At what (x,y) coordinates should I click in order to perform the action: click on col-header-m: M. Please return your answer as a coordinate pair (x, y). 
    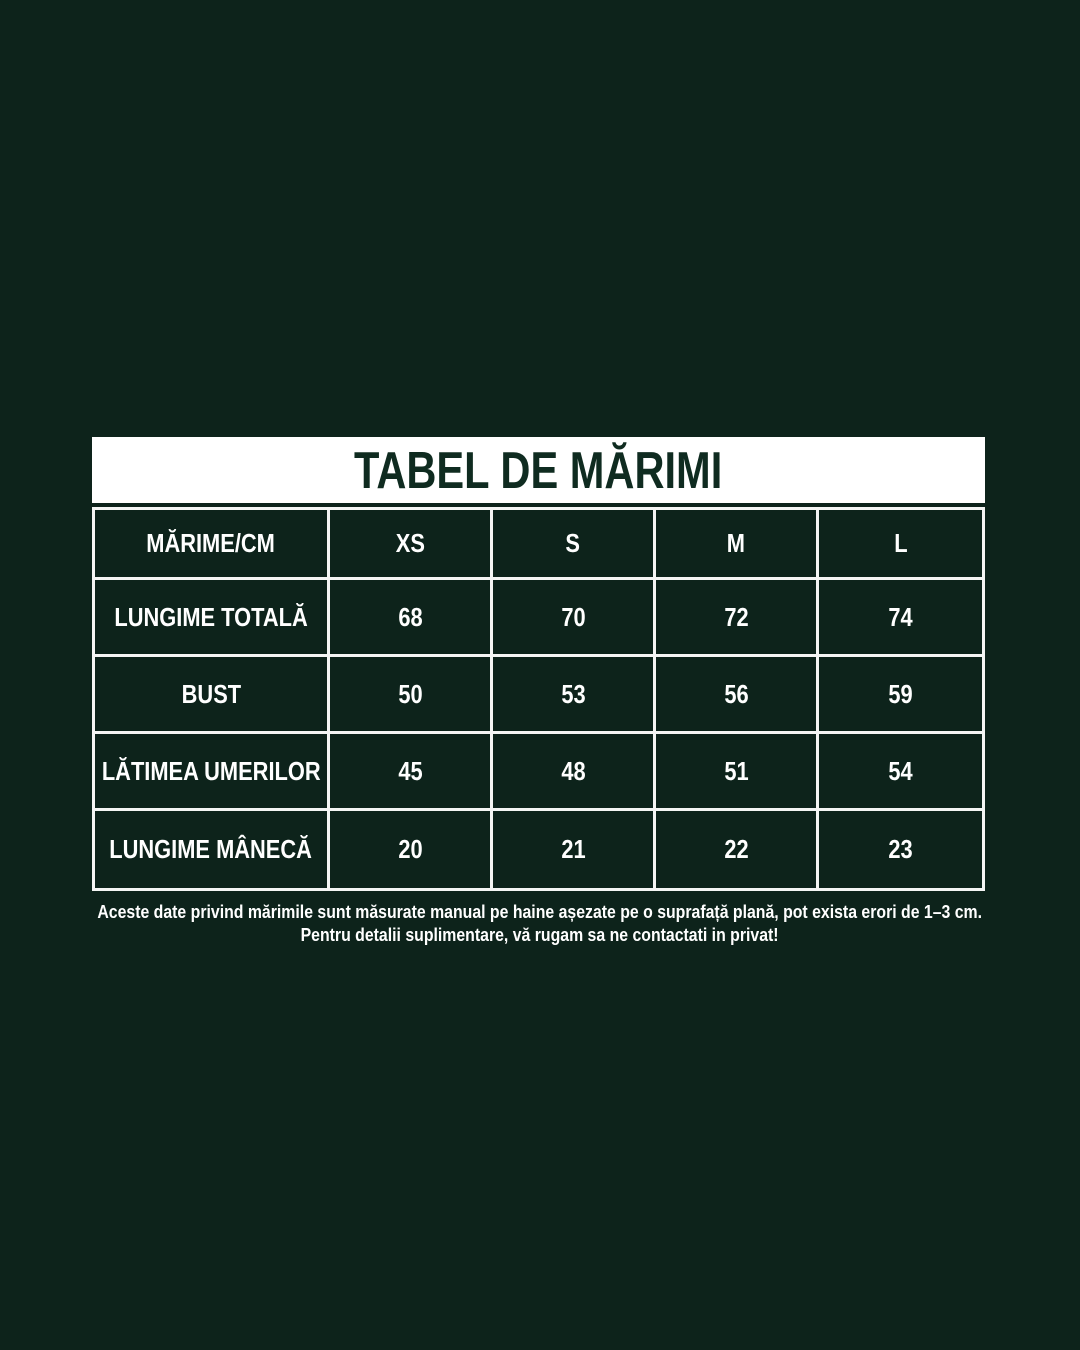
    Looking at the image, I should click on (737, 545).